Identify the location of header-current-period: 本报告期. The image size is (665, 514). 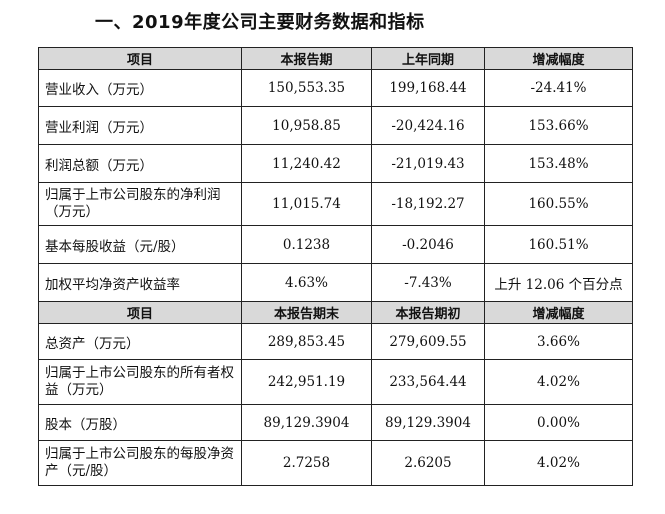
(306, 58).